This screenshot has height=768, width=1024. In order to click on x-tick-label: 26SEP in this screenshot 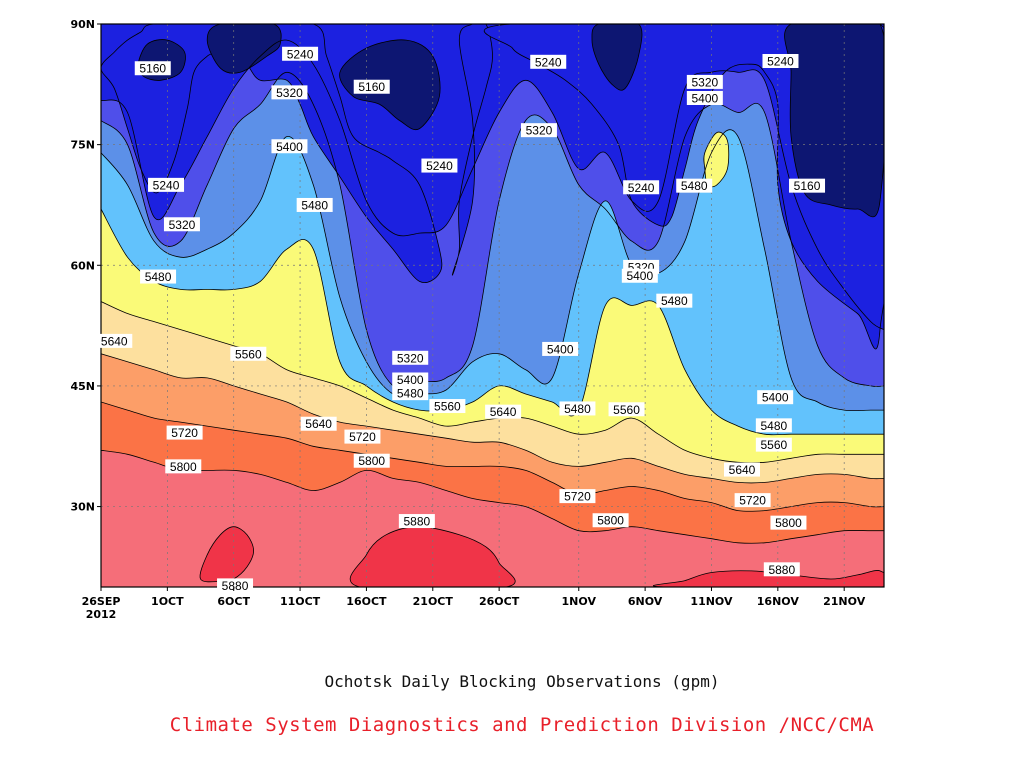, I will do `click(101, 601)`.